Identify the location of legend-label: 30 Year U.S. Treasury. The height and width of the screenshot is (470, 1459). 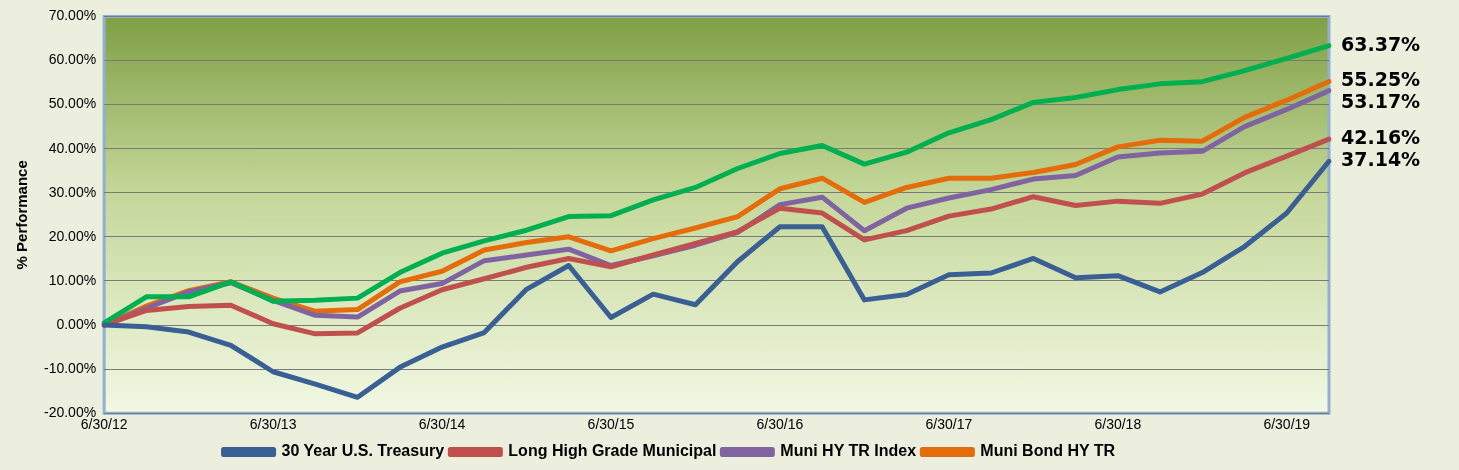
(363, 451).